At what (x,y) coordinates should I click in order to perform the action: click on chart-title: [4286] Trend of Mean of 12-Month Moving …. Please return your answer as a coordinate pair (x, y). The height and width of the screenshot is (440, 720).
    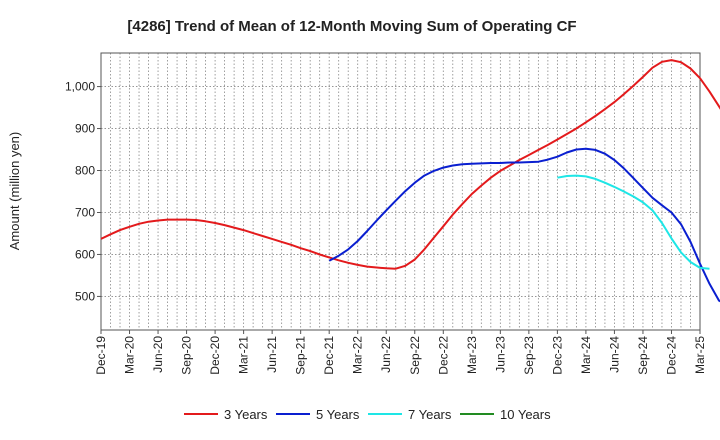
    Looking at the image, I should click on (351, 26).